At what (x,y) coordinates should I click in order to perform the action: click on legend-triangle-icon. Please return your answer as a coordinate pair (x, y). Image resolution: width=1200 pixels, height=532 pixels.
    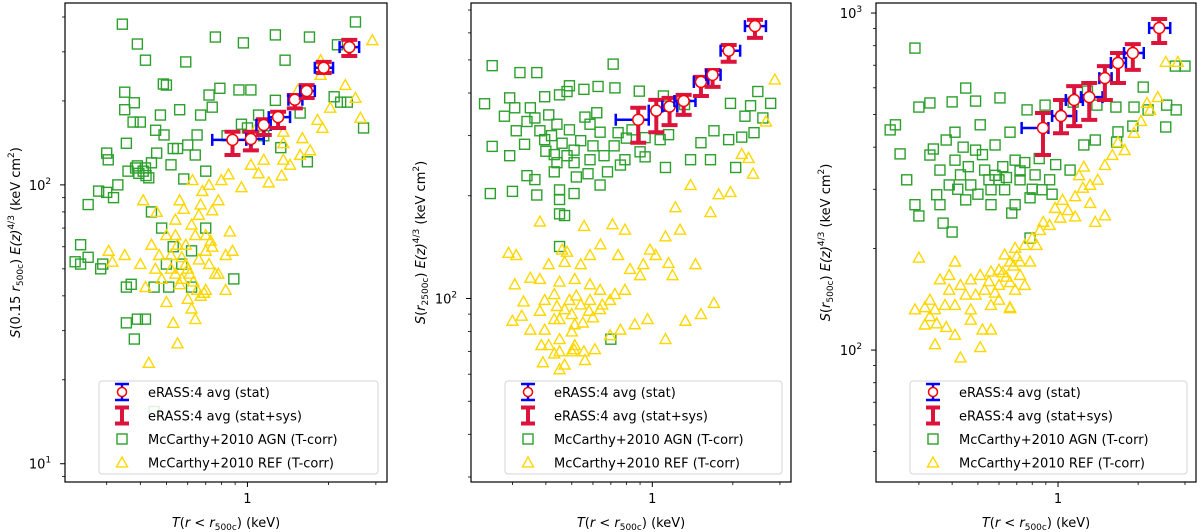
    Looking at the image, I should click on (933, 461).